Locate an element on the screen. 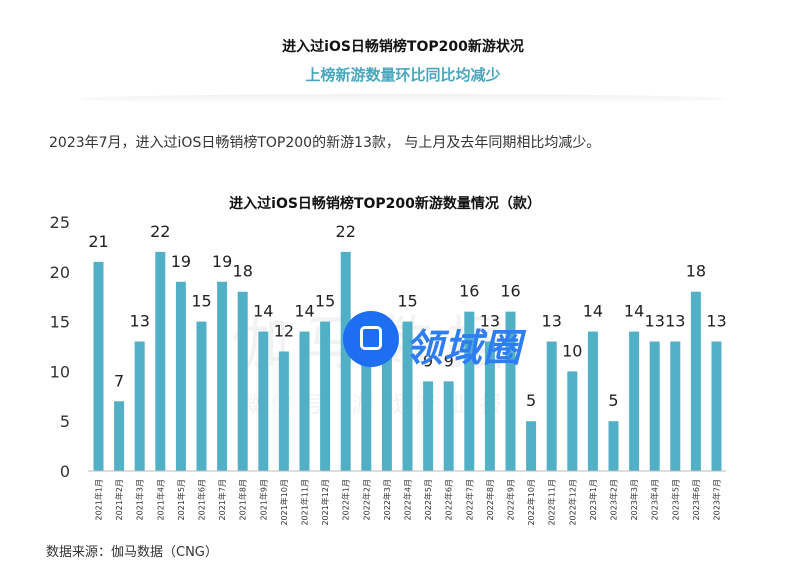  x-tick-label: 2022年9月 is located at coordinates (511, 499).